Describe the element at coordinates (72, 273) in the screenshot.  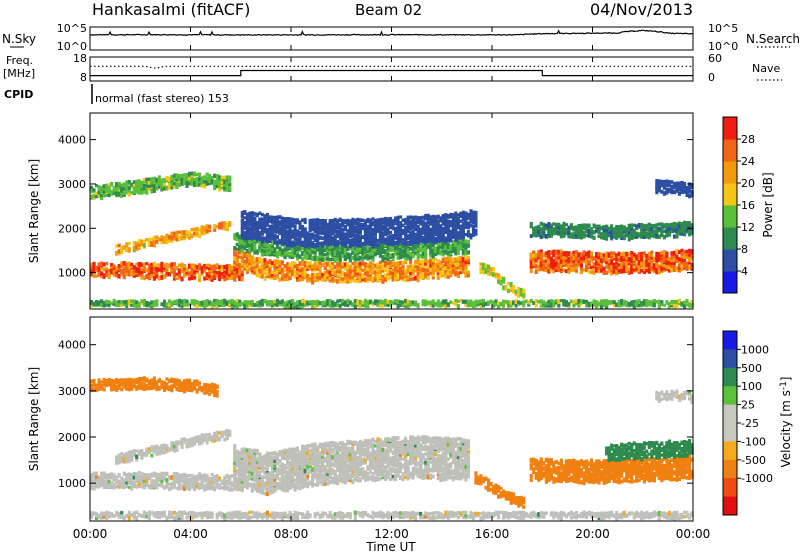
I see `y-tick-label: 1000` at that location.